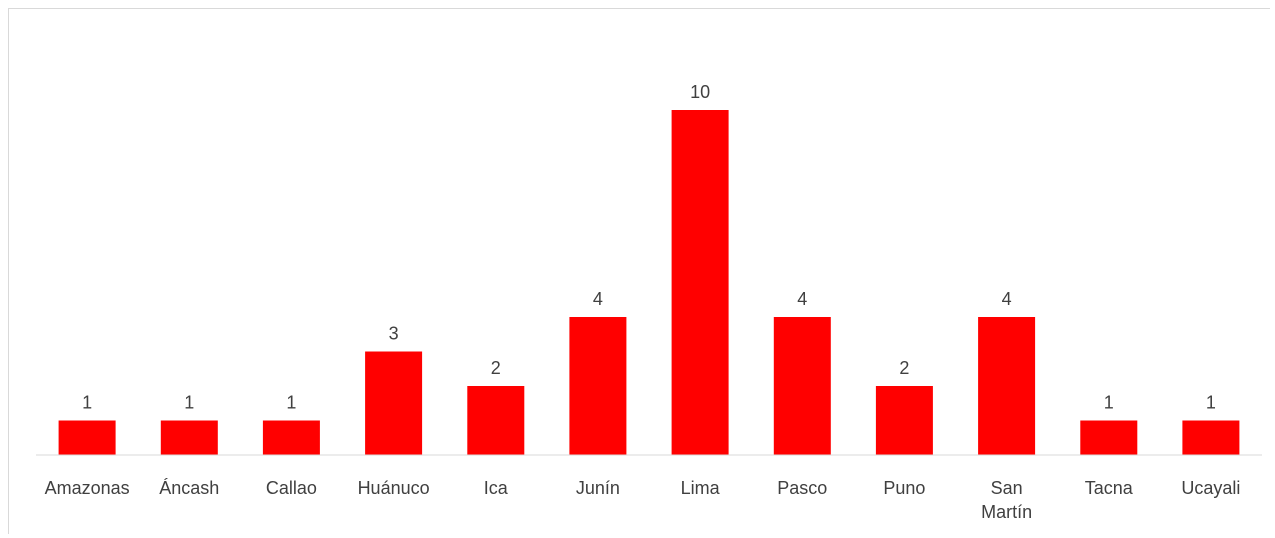 The image size is (1275, 538). I want to click on data-label-11: 1, so click(1211, 403).